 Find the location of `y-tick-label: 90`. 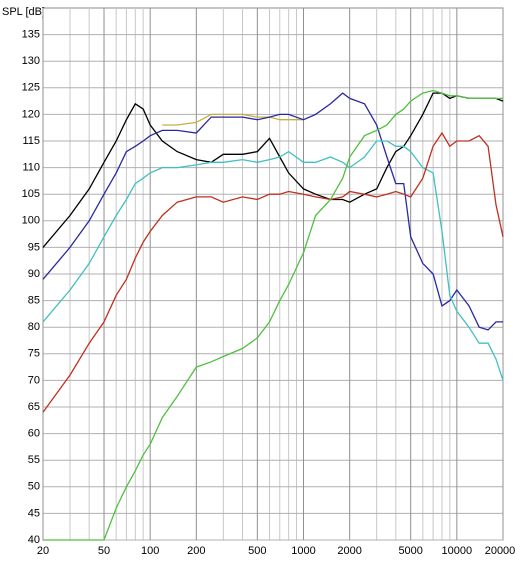

y-tick-label: 90 is located at coordinates (34, 274).